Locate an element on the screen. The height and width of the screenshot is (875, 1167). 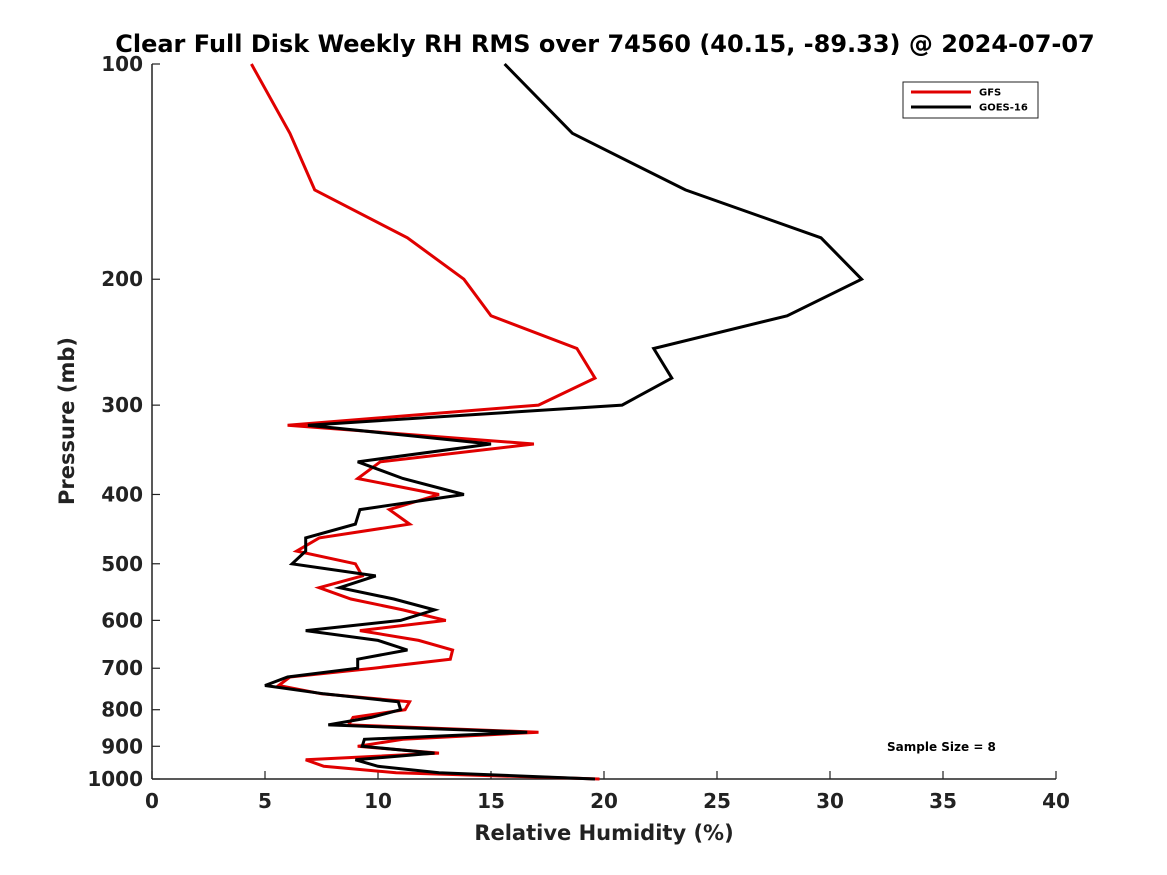
y-tick-label: 300 is located at coordinates (122, 405).